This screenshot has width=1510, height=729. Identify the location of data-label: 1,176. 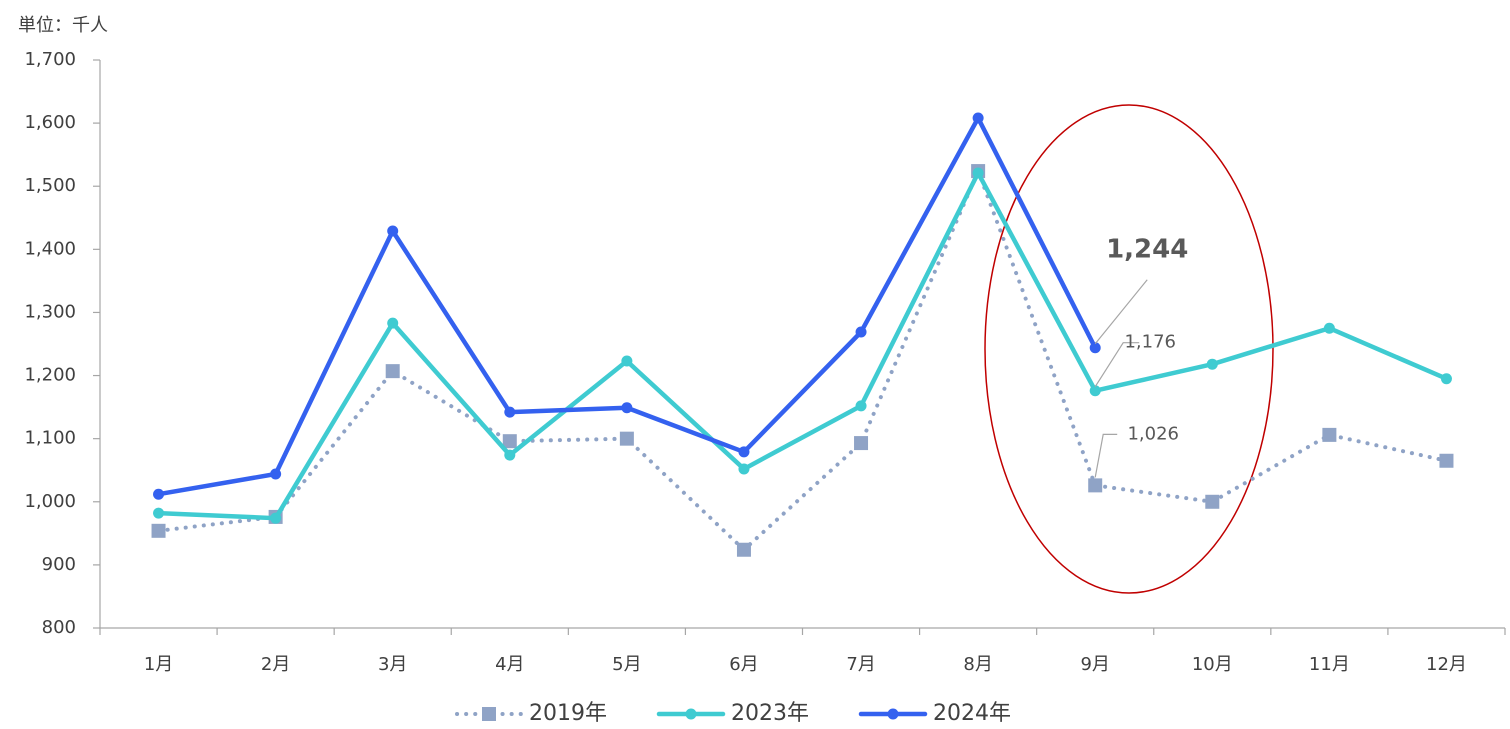
(1150, 342).